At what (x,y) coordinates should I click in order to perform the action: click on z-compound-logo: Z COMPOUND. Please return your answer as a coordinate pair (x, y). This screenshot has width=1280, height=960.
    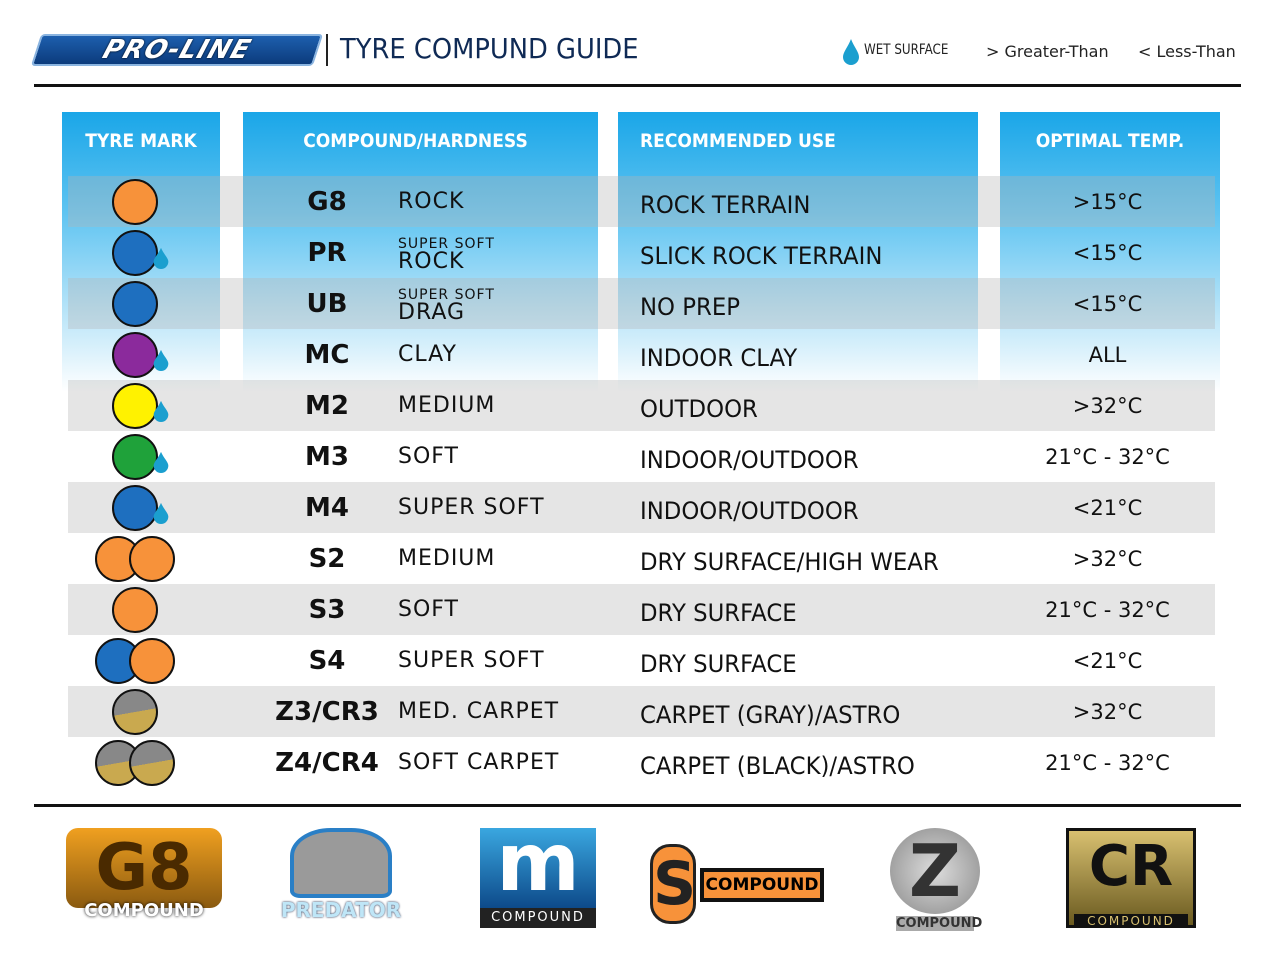
    Looking at the image, I should click on (935, 882).